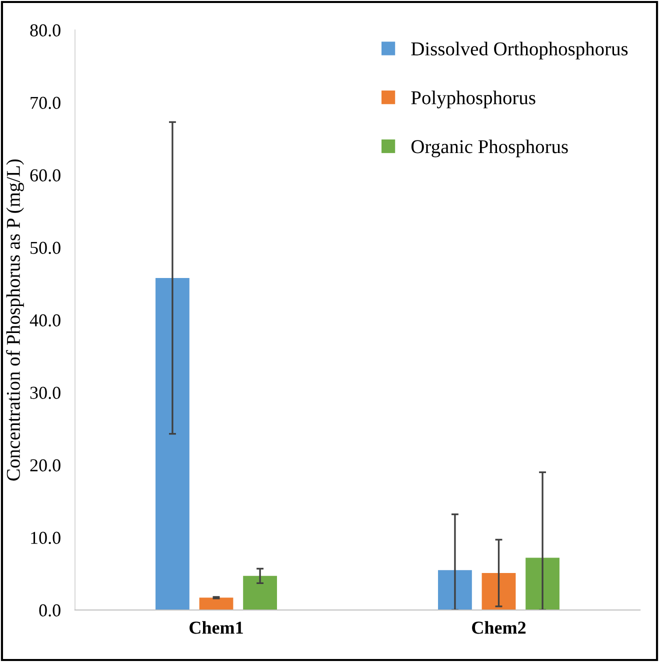 The image size is (659, 662). What do you see at coordinates (49, 610) in the screenshot?
I see `y-tick-label: 0.0` at bounding box center [49, 610].